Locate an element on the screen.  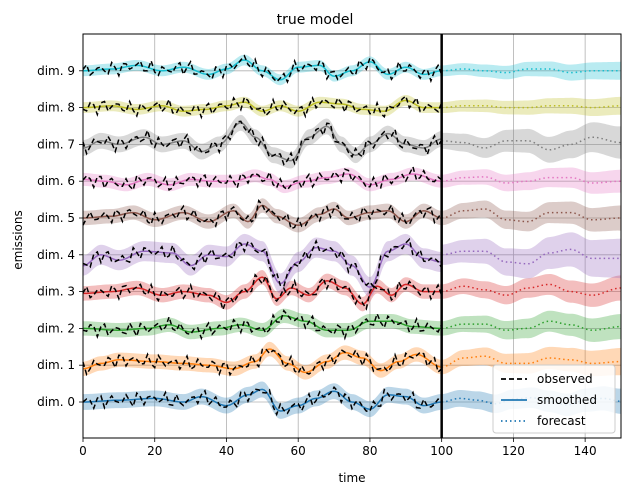
x-tick-label: 60 is located at coordinates (298, 451).